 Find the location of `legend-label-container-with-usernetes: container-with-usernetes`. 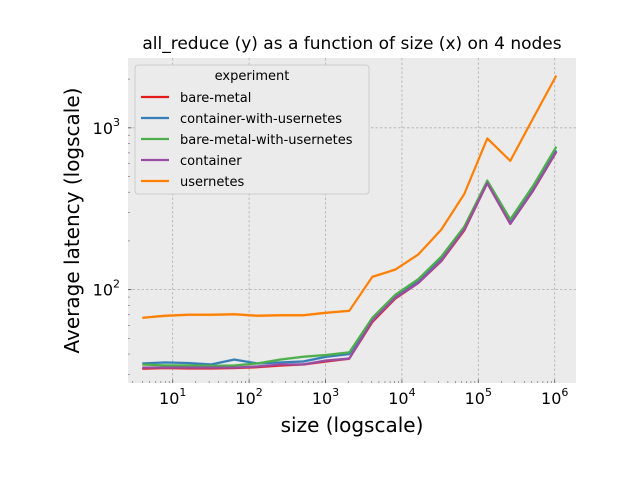

legend-label-container-with-usernetes: container-with-usernetes is located at coordinates (261, 119).